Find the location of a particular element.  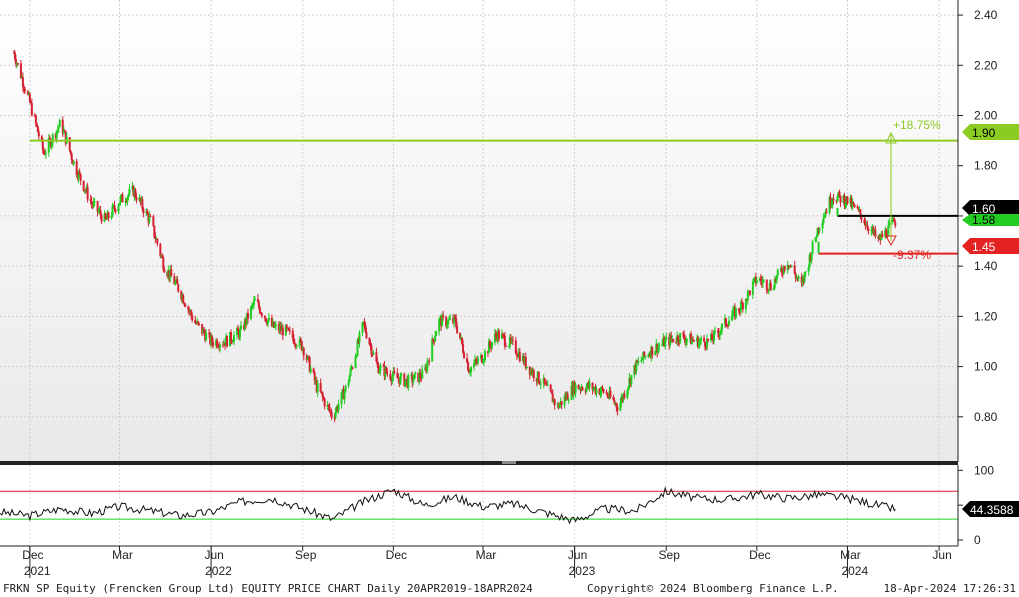

support-tag is located at coordinates (990, 246).